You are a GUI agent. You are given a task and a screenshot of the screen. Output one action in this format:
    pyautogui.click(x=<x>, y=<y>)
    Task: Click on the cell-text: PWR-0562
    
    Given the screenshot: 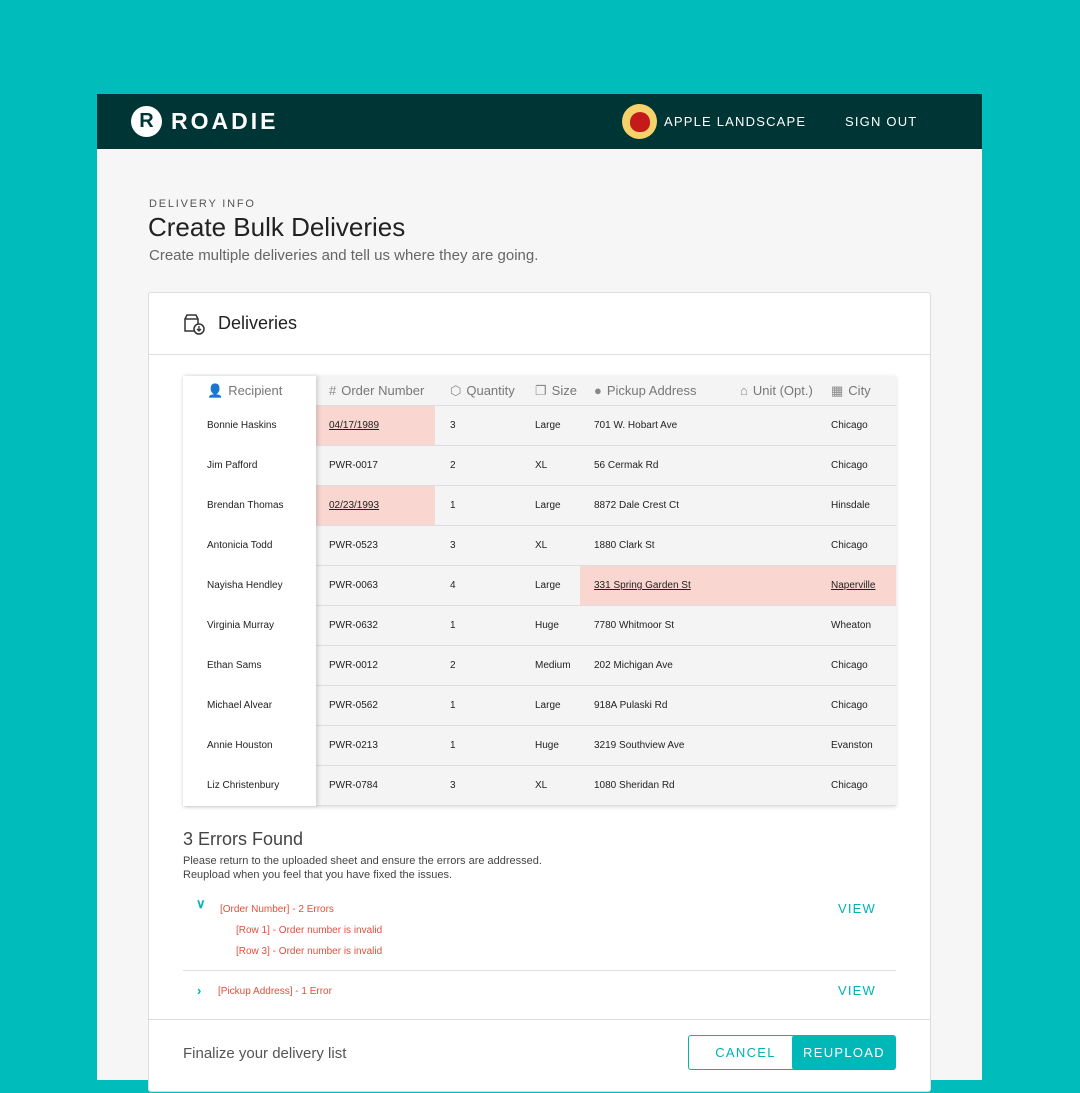 What is the action you would take?
    pyautogui.click(x=353, y=705)
    